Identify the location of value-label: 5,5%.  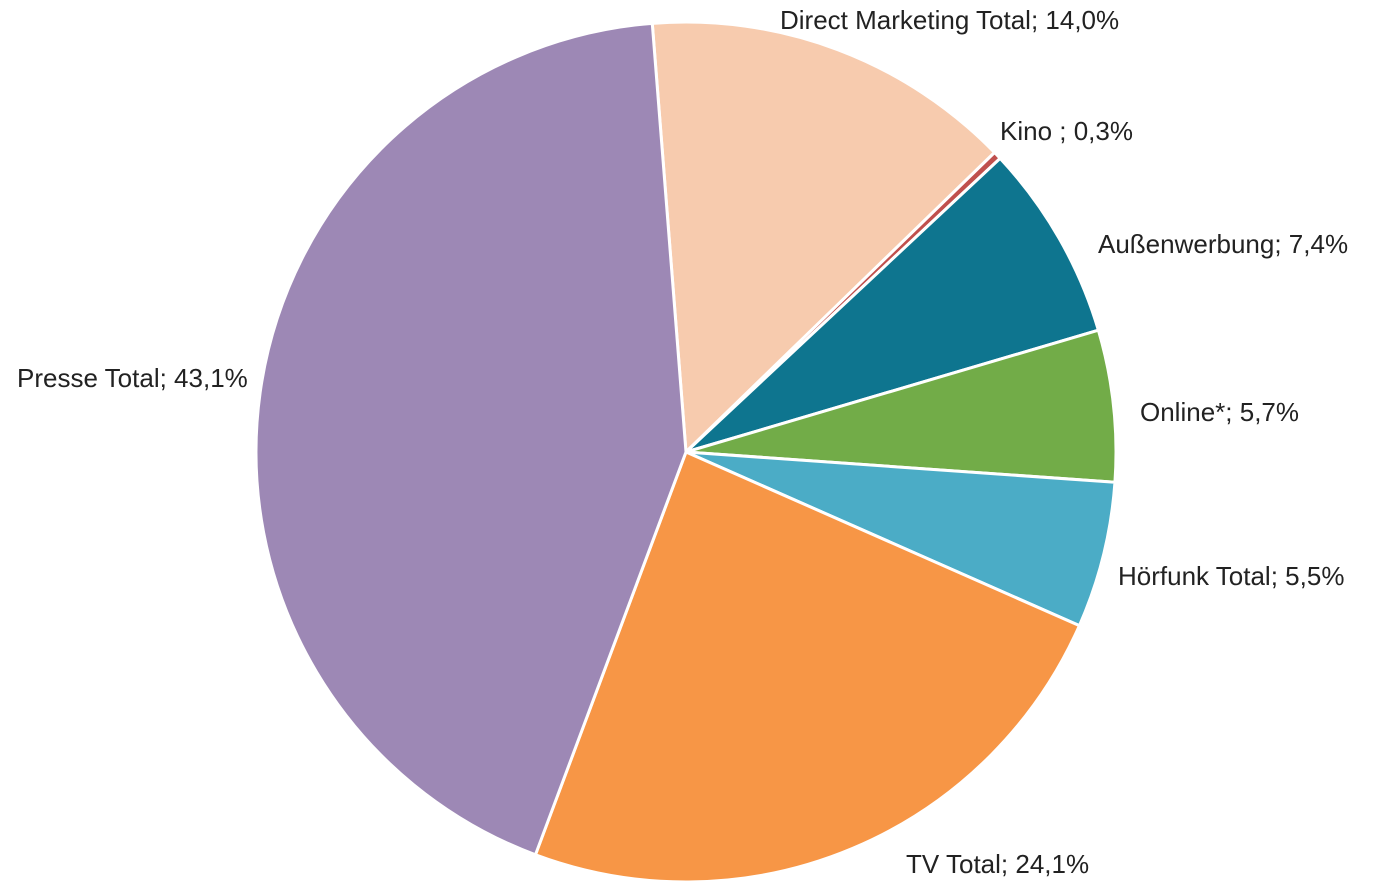
(1314, 576).